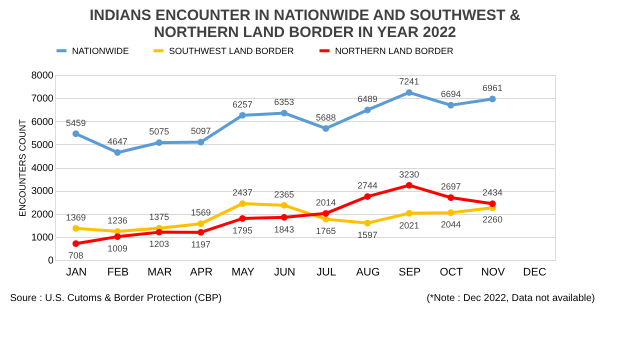  What do you see at coordinates (326, 231) in the screenshot?
I see `data-label: 1765` at bounding box center [326, 231].